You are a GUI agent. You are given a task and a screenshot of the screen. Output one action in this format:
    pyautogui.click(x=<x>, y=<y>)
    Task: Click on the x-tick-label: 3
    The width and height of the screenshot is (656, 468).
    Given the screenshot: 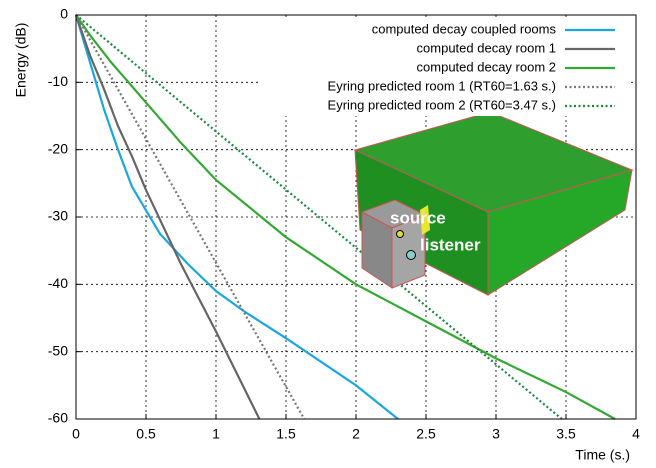 What is the action you would take?
    pyautogui.click(x=496, y=434)
    